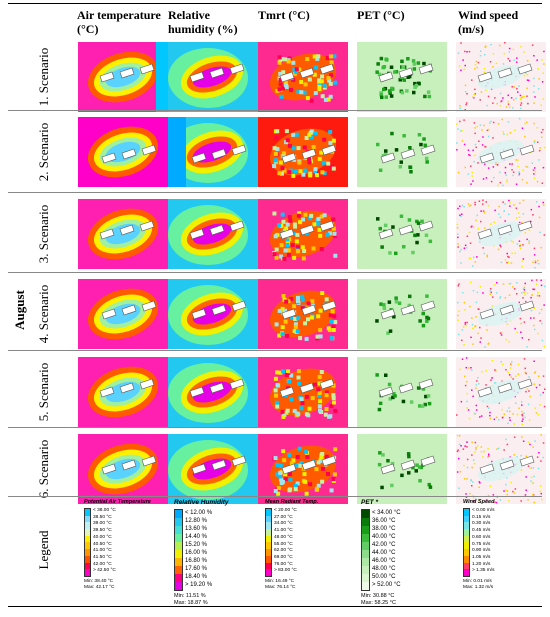  What do you see at coordinates (483, 510) in the screenshot?
I see `legend-entry: < 0.00 m/s` at bounding box center [483, 510].